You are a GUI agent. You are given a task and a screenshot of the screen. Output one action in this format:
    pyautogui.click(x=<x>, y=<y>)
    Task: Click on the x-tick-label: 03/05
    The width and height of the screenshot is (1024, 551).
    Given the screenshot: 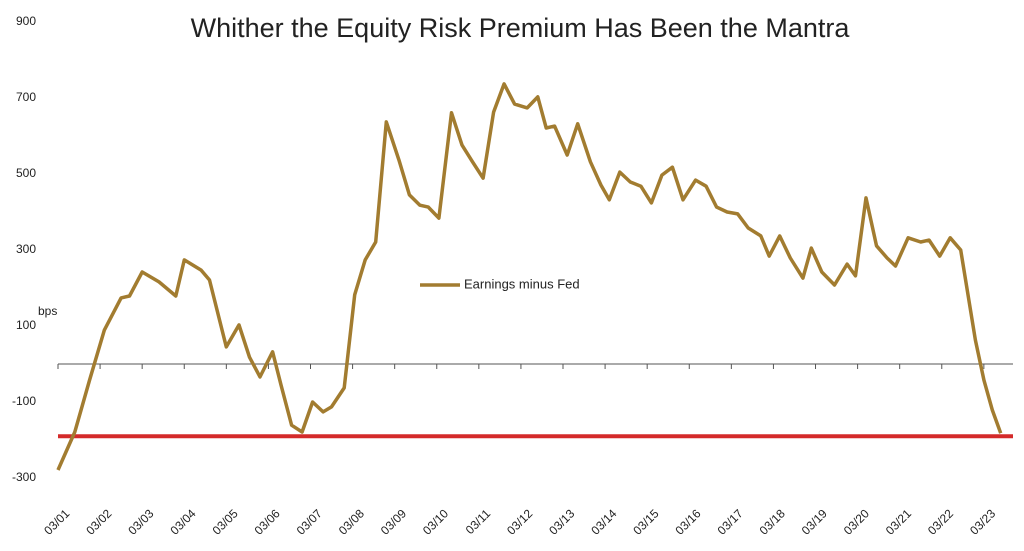 What is the action you would take?
    pyautogui.click(x=225, y=521)
    